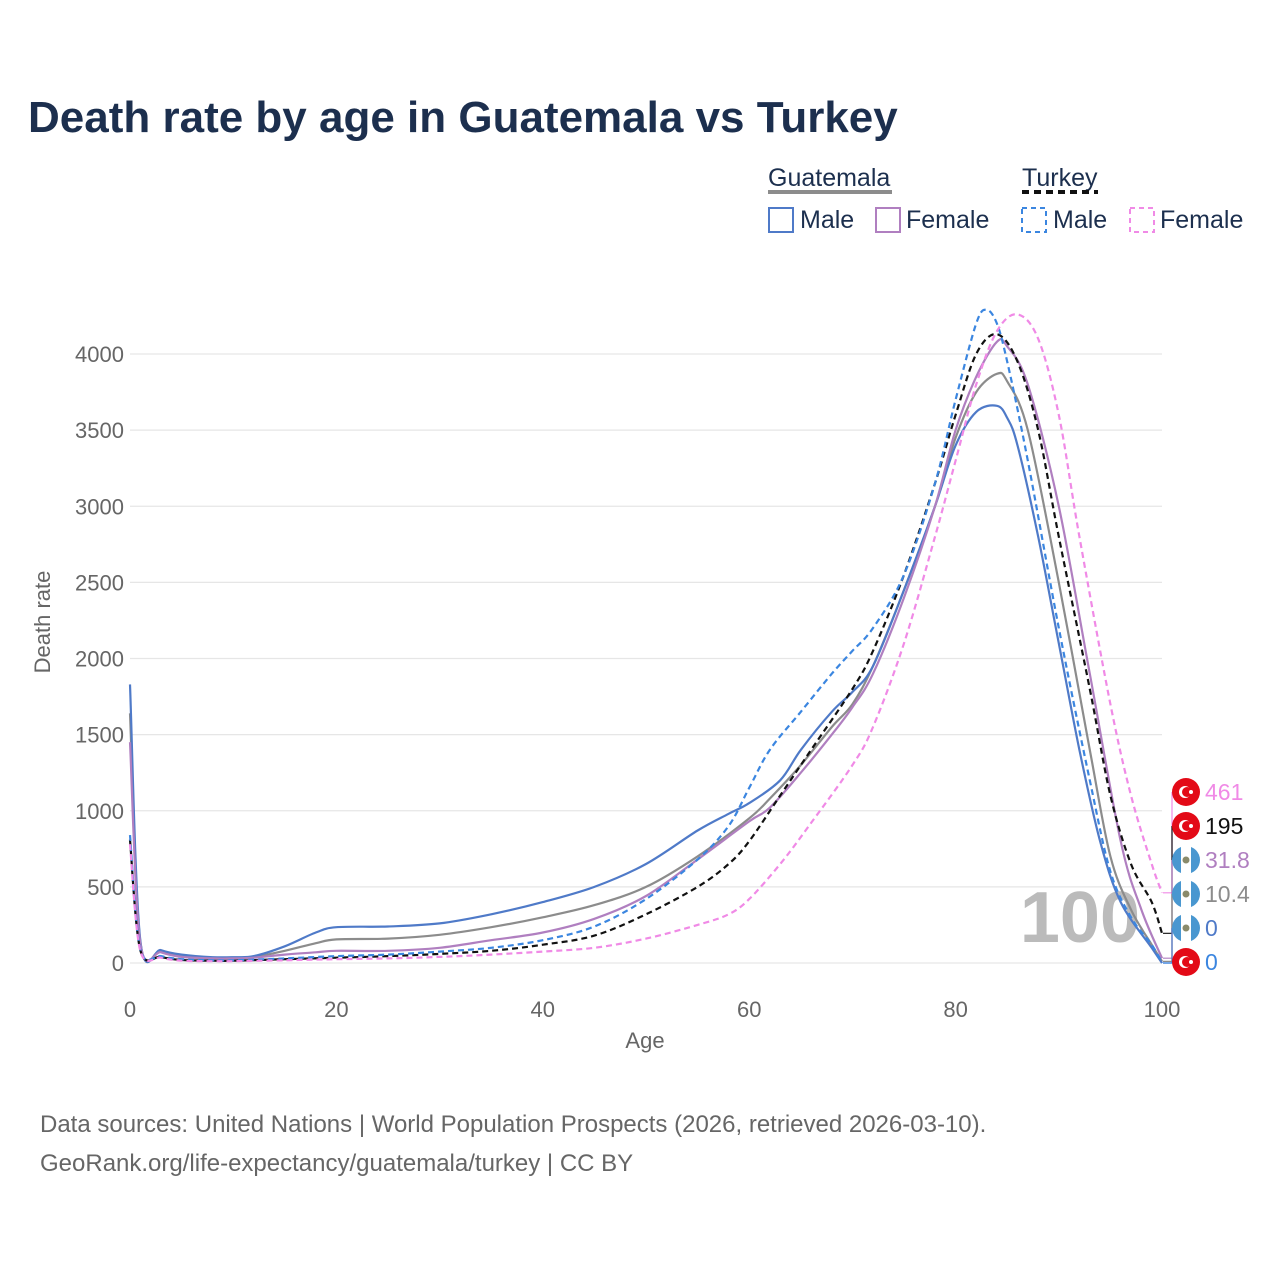 This screenshot has width=1280, height=1280. What do you see at coordinates (99, 506) in the screenshot?
I see `y-tick-label: 3000` at bounding box center [99, 506].